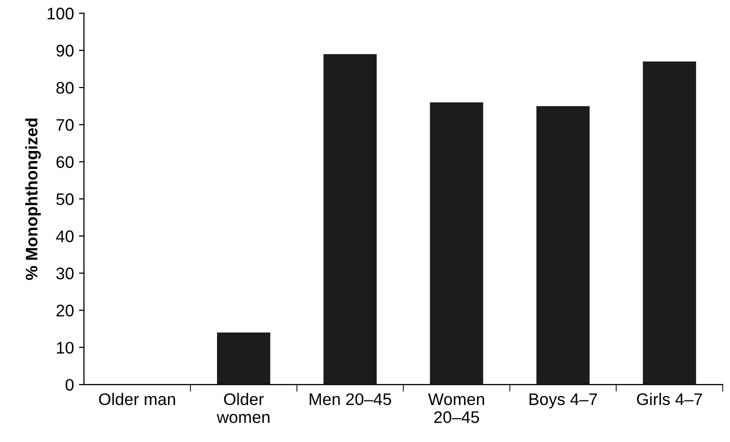  Describe the element at coordinates (456, 408) in the screenshot. I see `x-tick-label: Women 20–45` at that location.